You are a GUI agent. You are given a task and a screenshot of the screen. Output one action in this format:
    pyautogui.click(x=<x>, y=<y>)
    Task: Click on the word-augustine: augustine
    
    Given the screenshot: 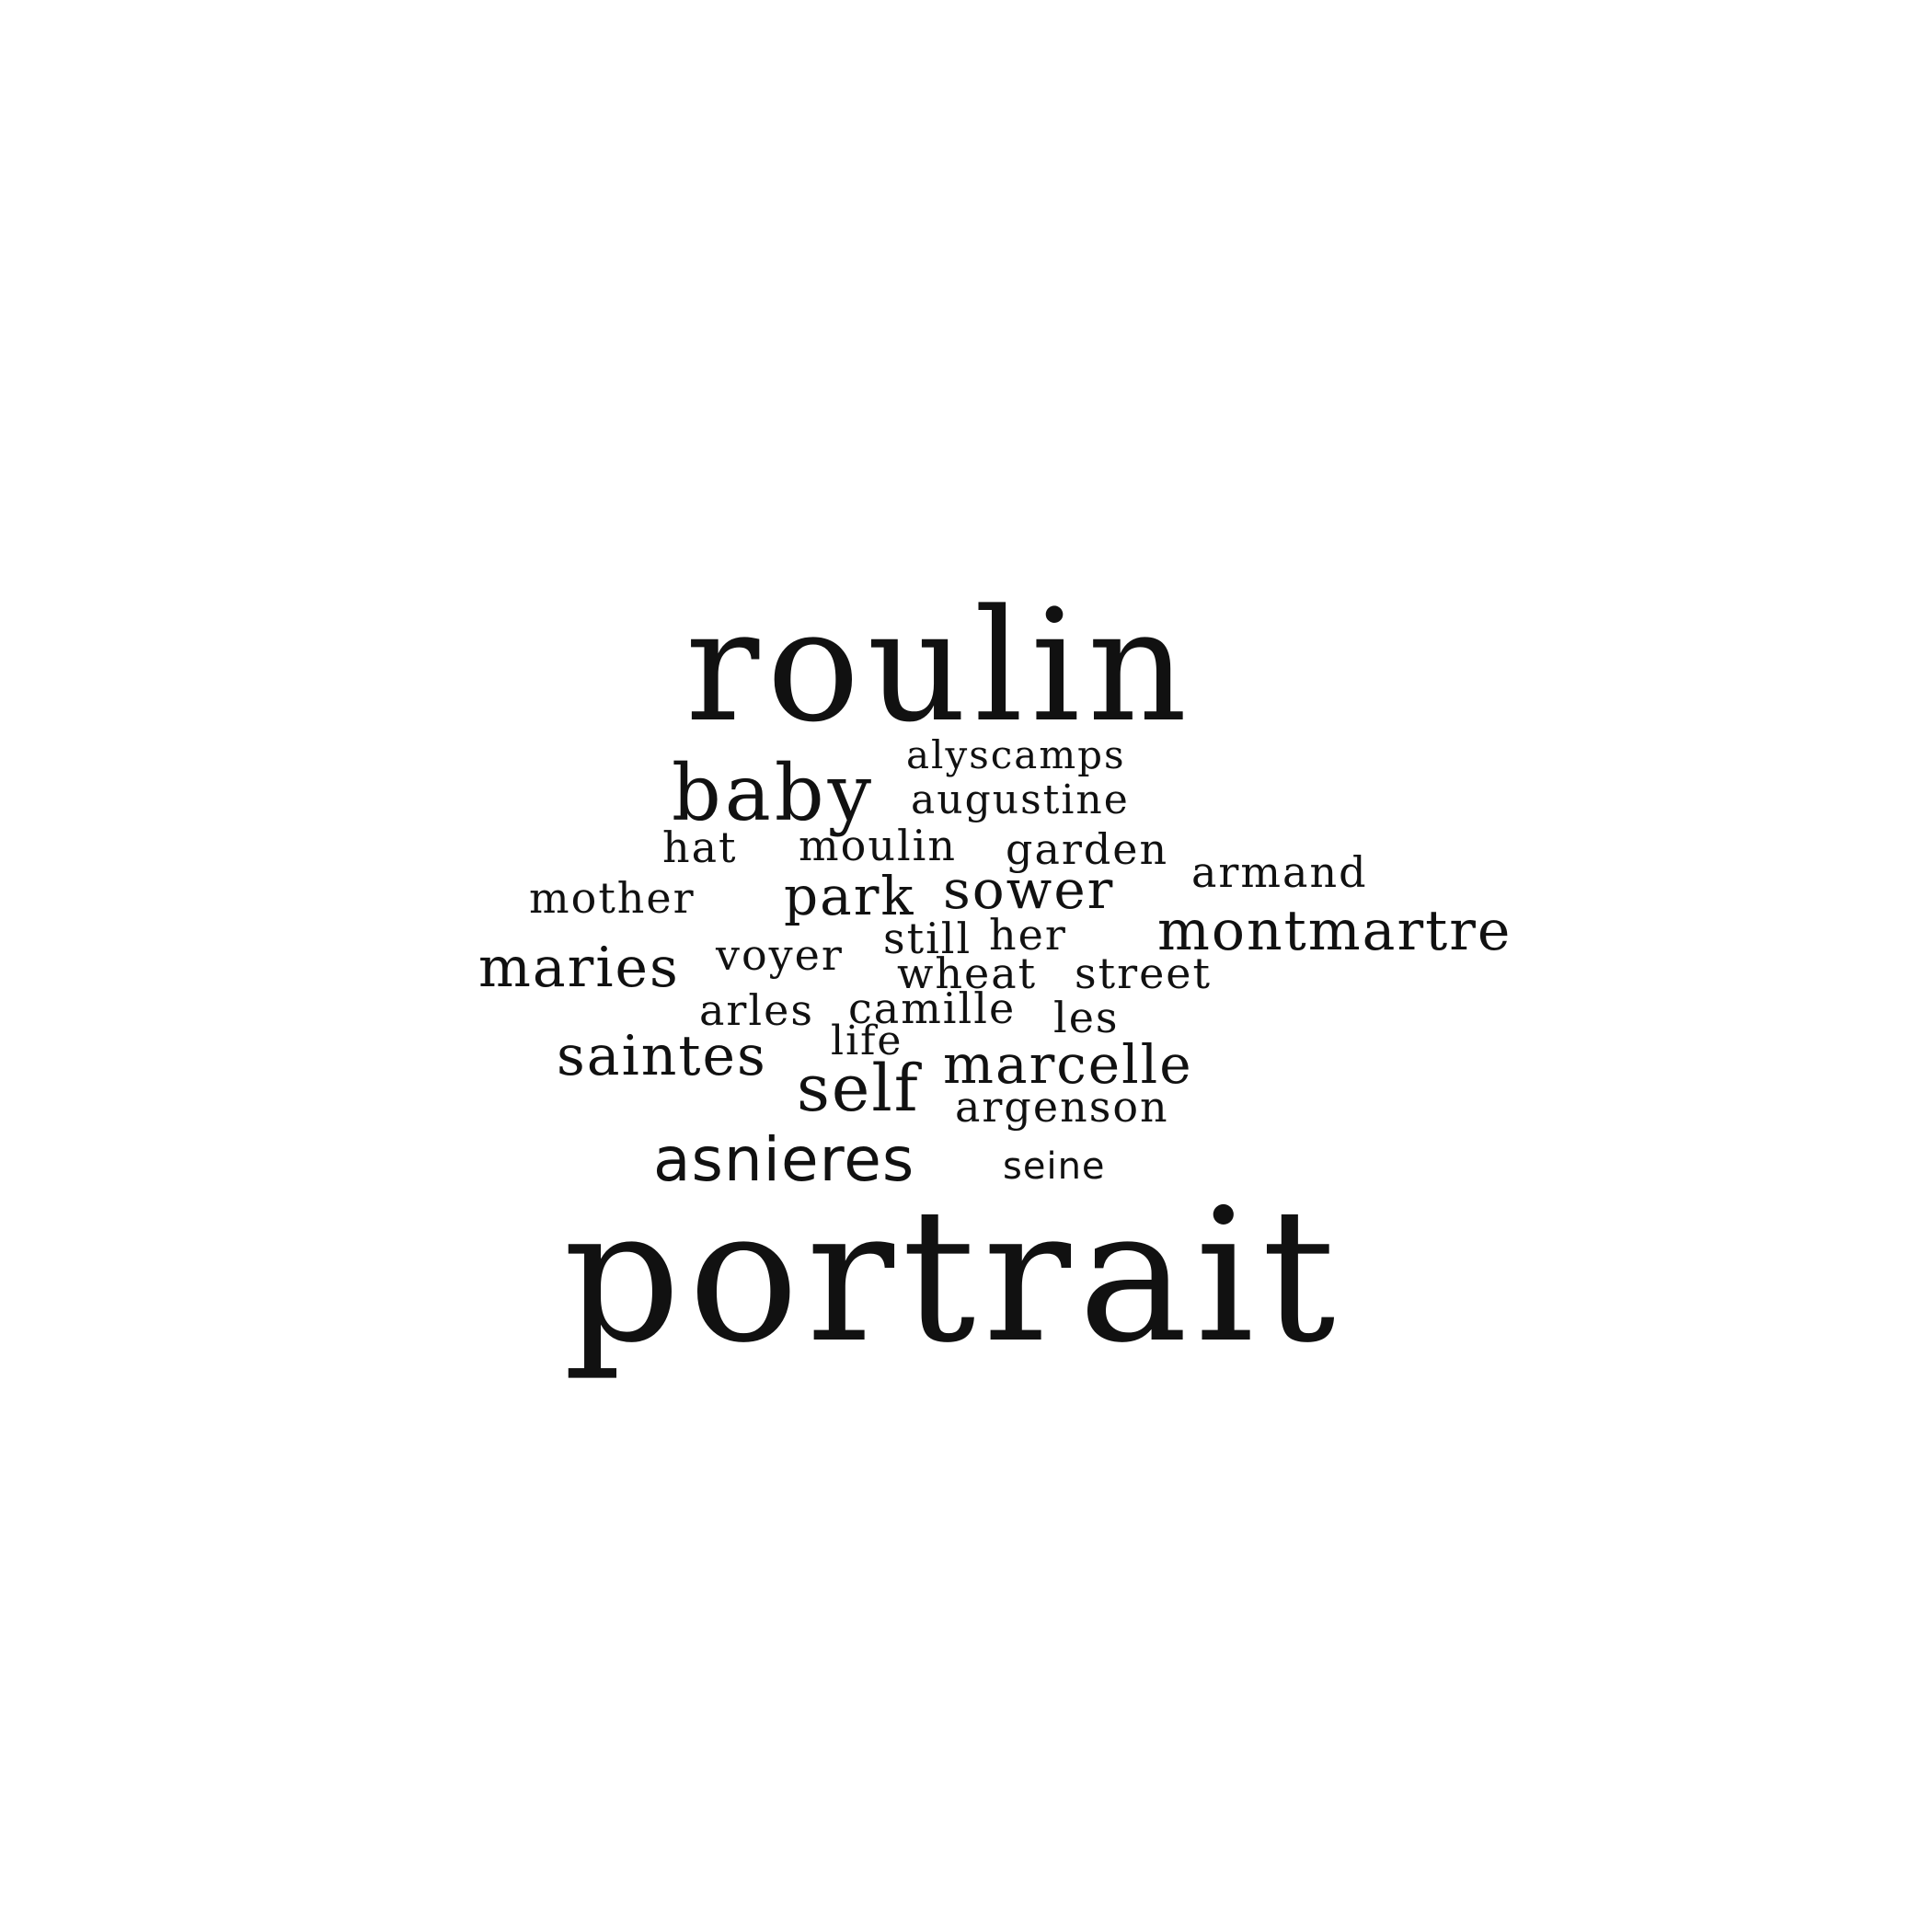 What is the action you would take?
    pyautogui.click(x=1020, y=799)
    